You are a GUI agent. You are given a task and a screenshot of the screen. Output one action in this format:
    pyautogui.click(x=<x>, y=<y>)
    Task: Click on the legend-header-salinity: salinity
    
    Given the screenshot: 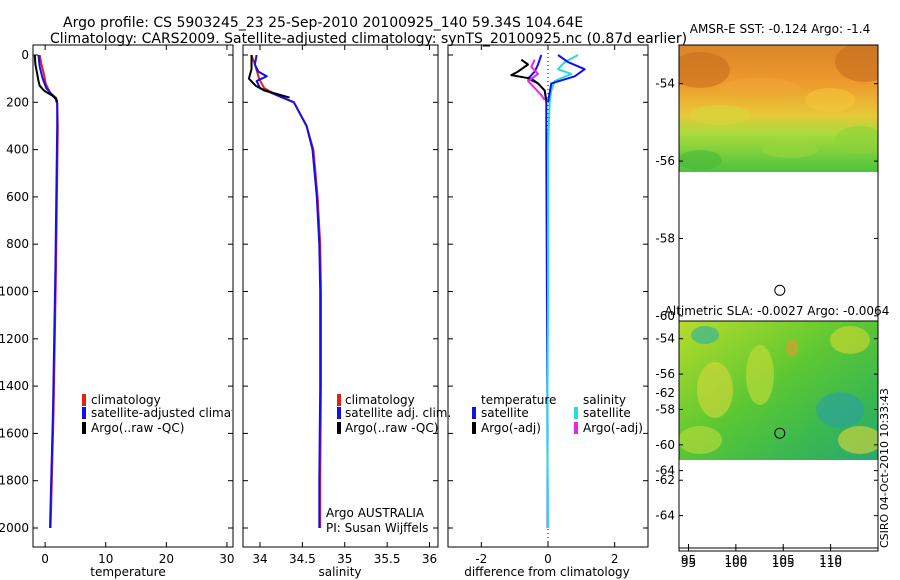 What is the action you would take?
    pyautogui.click(x=604, y=400)
    